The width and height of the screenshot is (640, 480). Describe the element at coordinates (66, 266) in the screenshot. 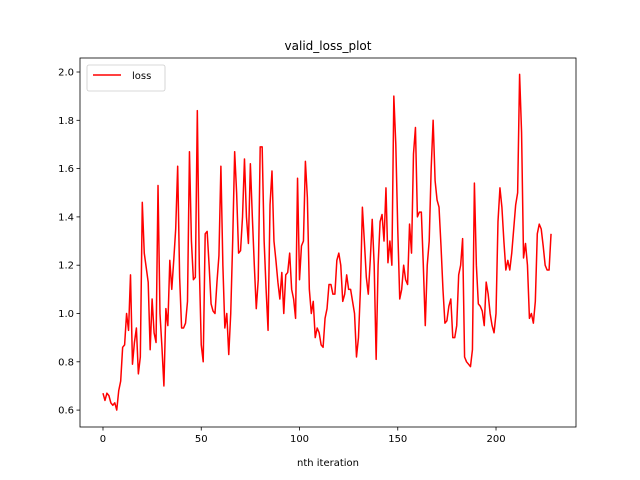

I see `y-tick-label: 1.2` at that location.